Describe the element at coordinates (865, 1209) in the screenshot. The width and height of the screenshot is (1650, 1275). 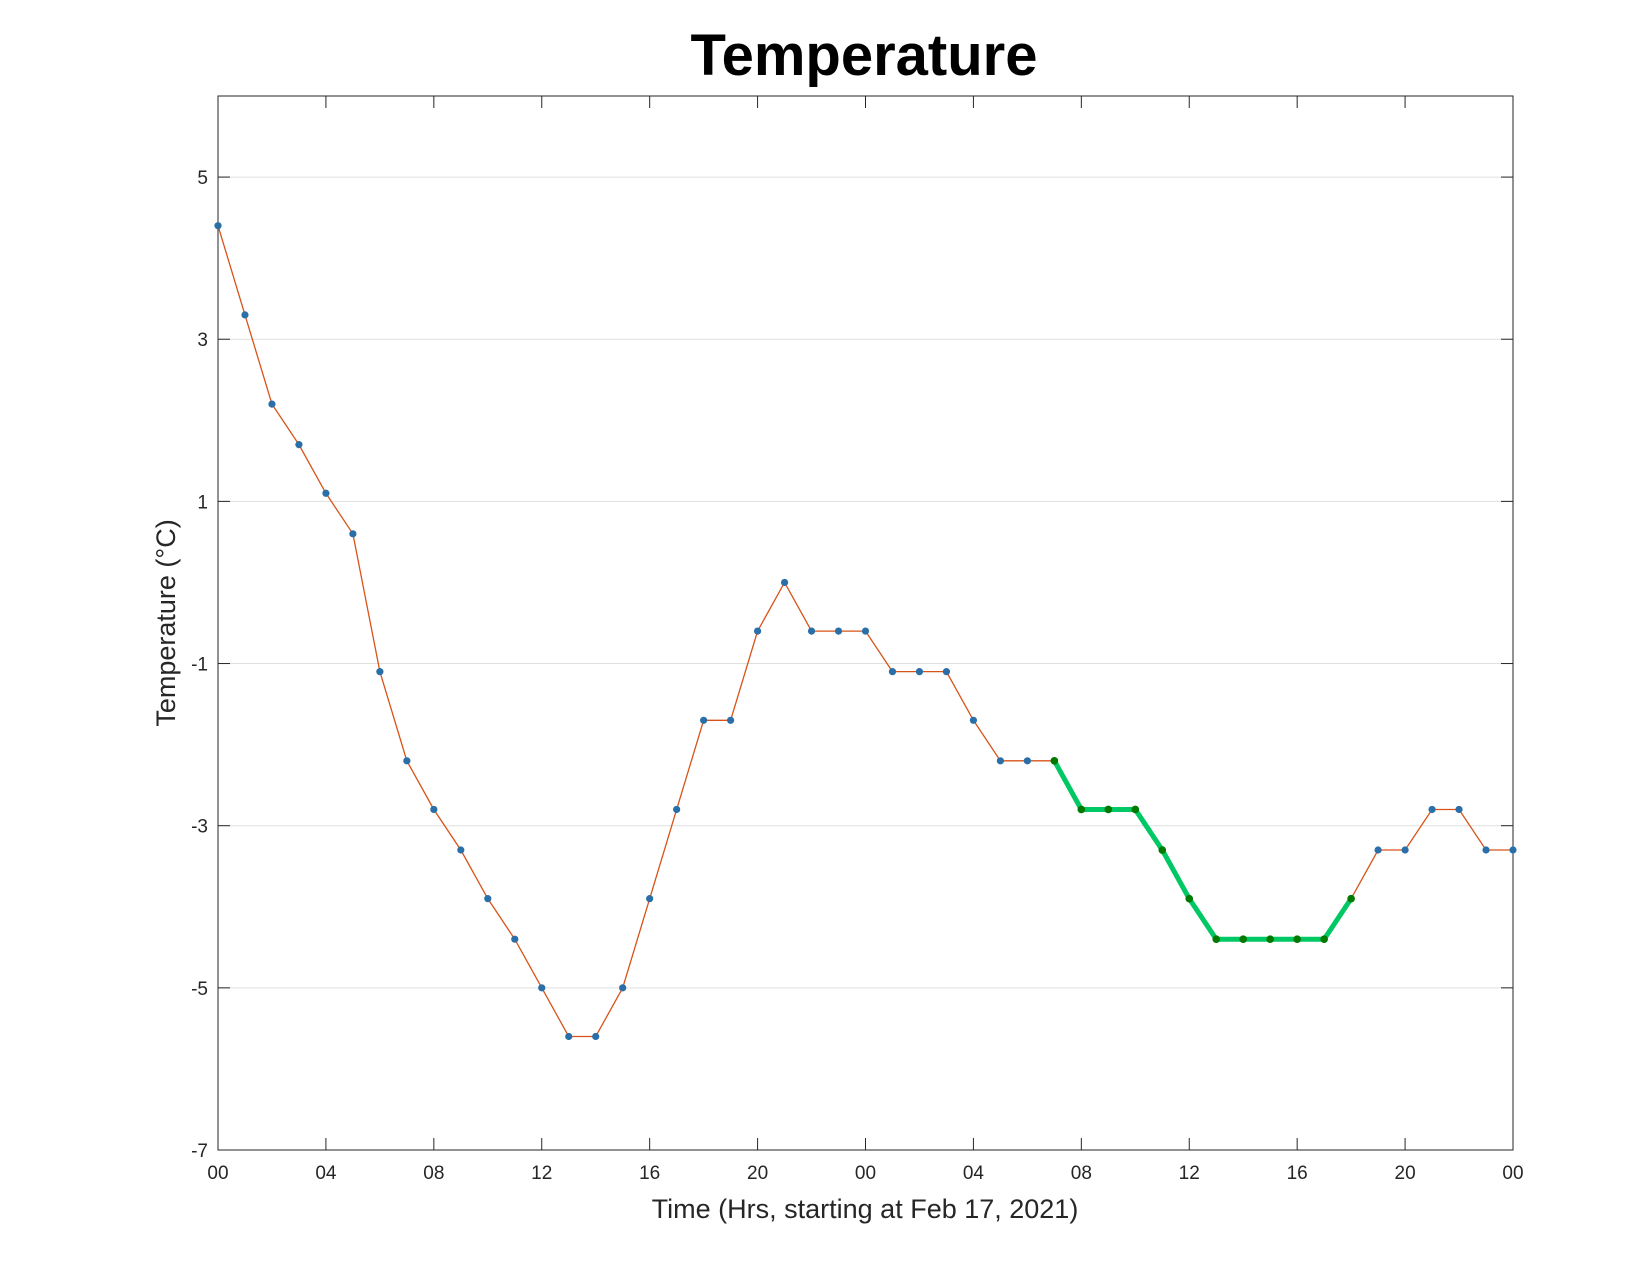
I see `x-axis-label: Time (Hrs, starting at Feb 17, 2021)` at that location.